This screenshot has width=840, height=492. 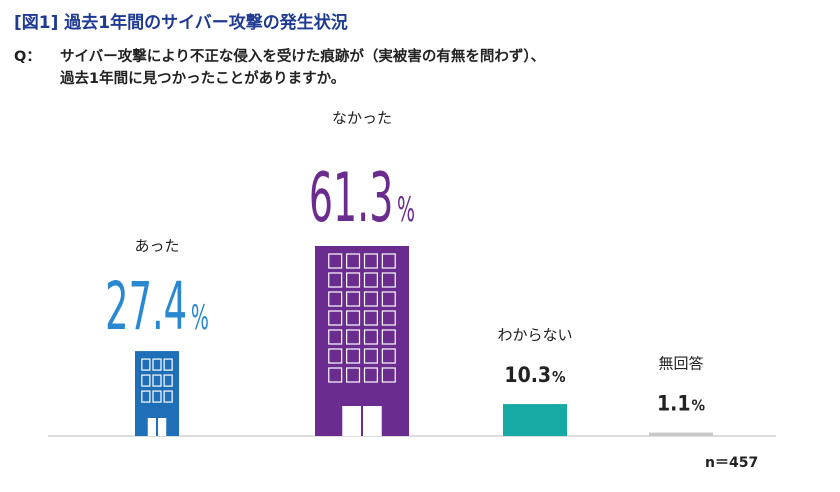 I want to click on sample-size: n＝457, so click(x=732, y=463).